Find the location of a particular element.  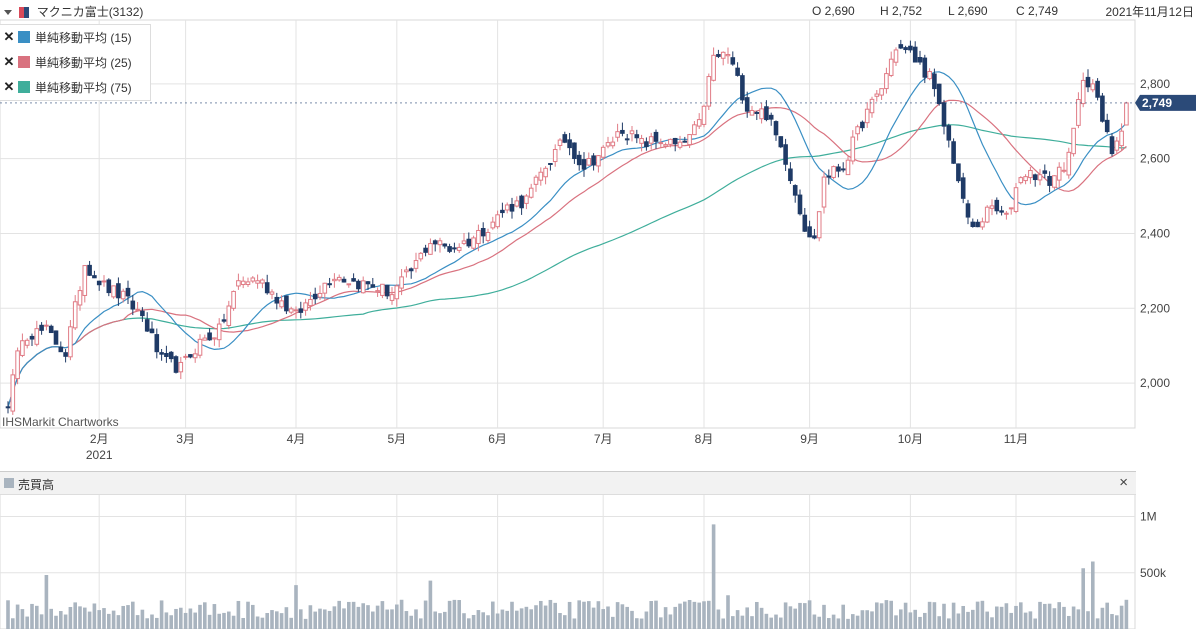

legend-item-ma75: ✕ 単純移動平均 (75) is located at coordinates (66, 87).